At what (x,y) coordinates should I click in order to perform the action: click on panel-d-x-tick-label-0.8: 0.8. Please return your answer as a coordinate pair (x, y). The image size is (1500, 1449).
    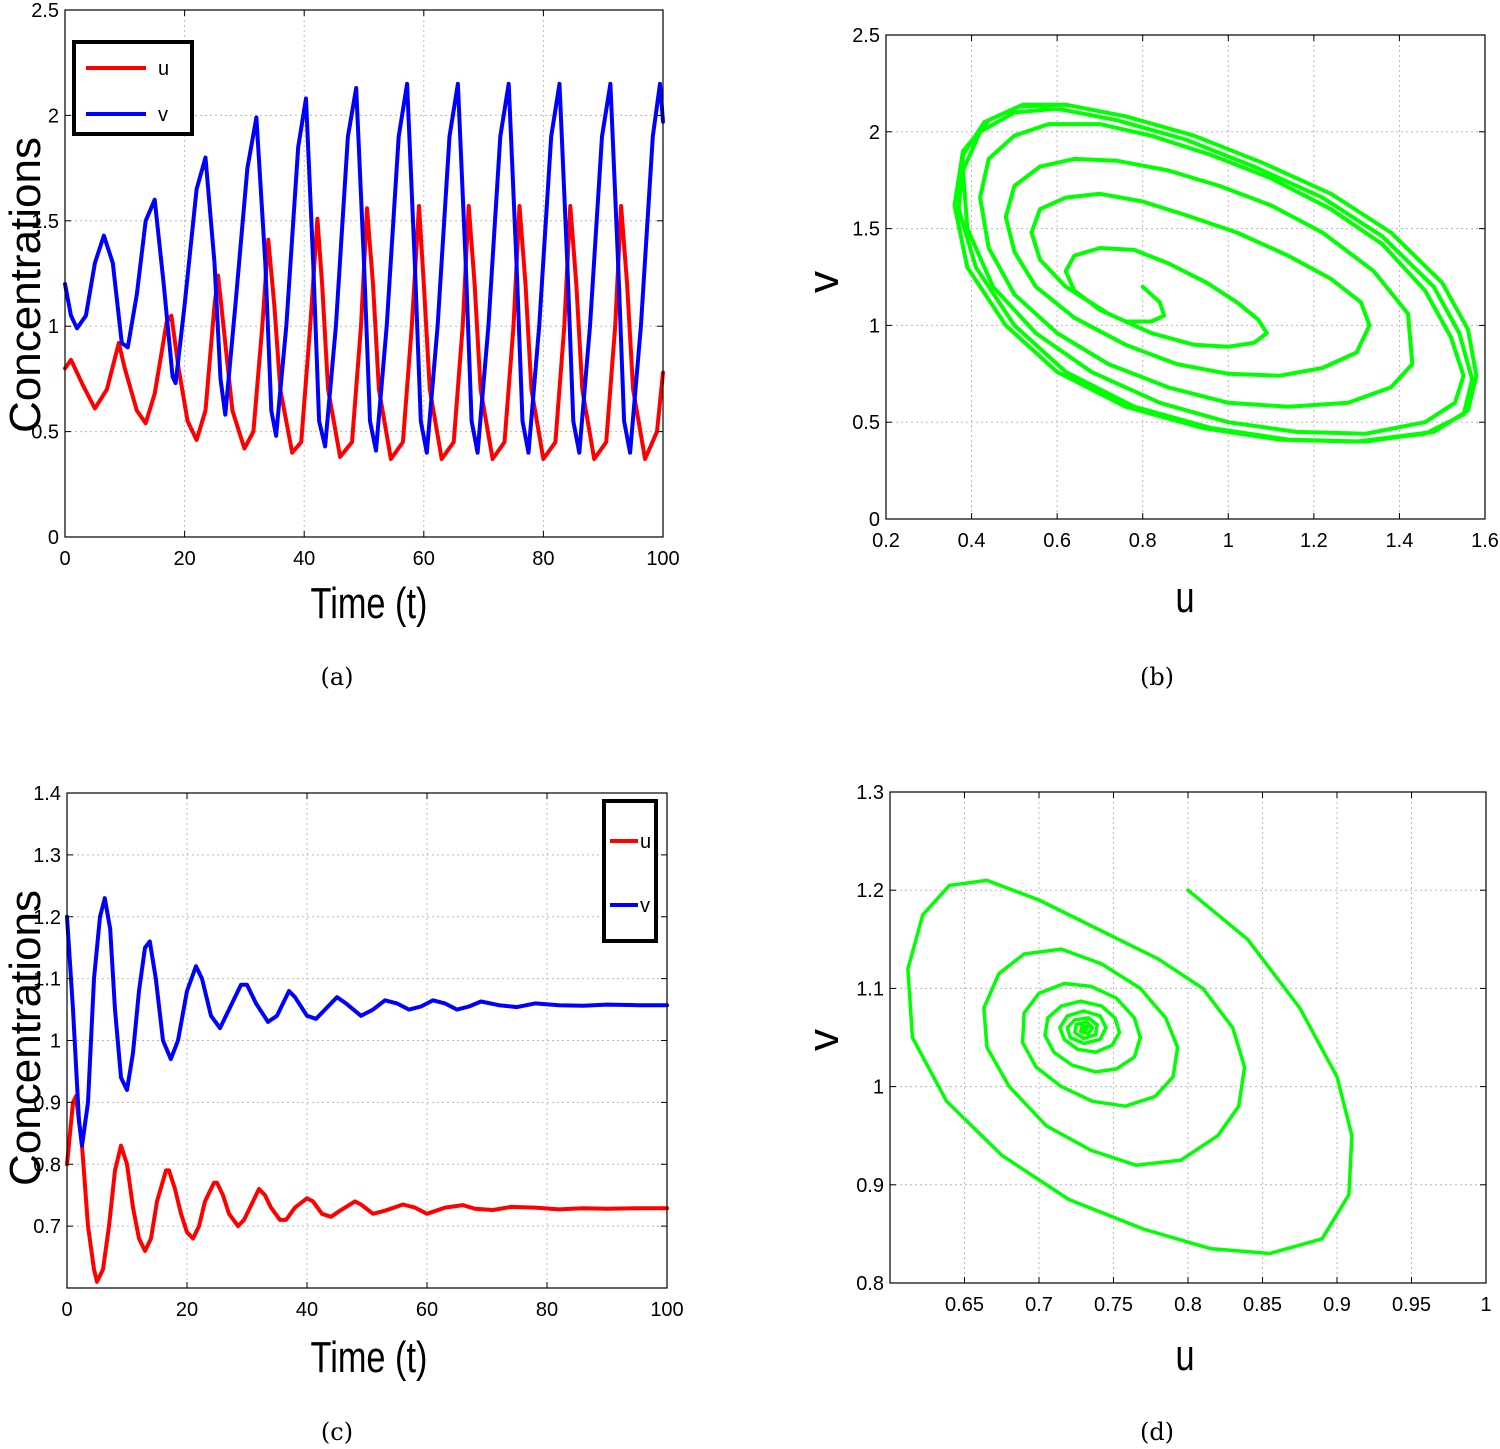
    Looking at the image, I should click on (1188, 1305).